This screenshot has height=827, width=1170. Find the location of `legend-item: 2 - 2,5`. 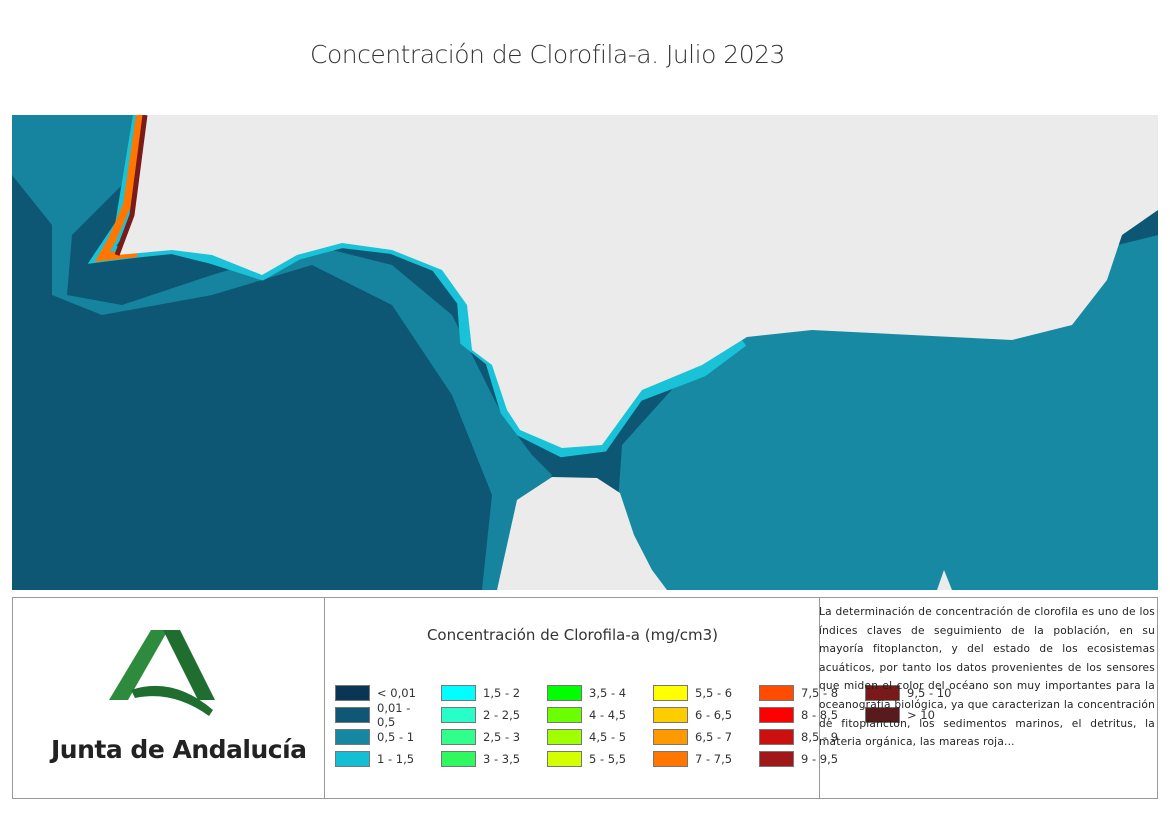

legend-item: 2 - 2,5 is located at coordinates (488, 715).